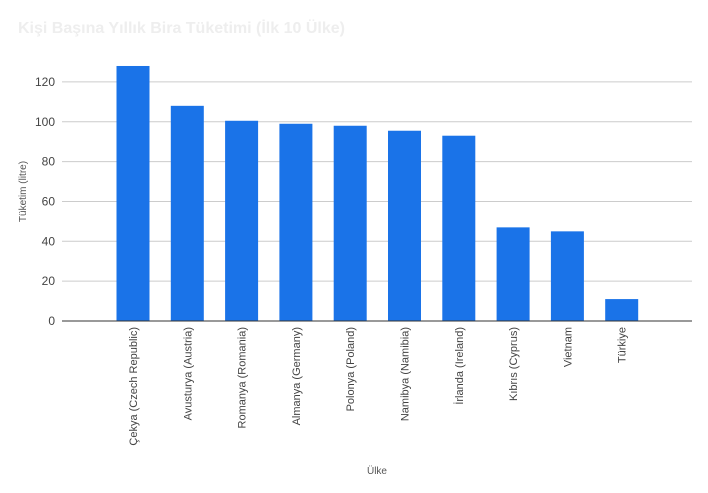  Describe the element at coordinates (514, 364) in the screenshot. I see `x-category-label-7: Kıbrıs (Cyprus)` at that location.